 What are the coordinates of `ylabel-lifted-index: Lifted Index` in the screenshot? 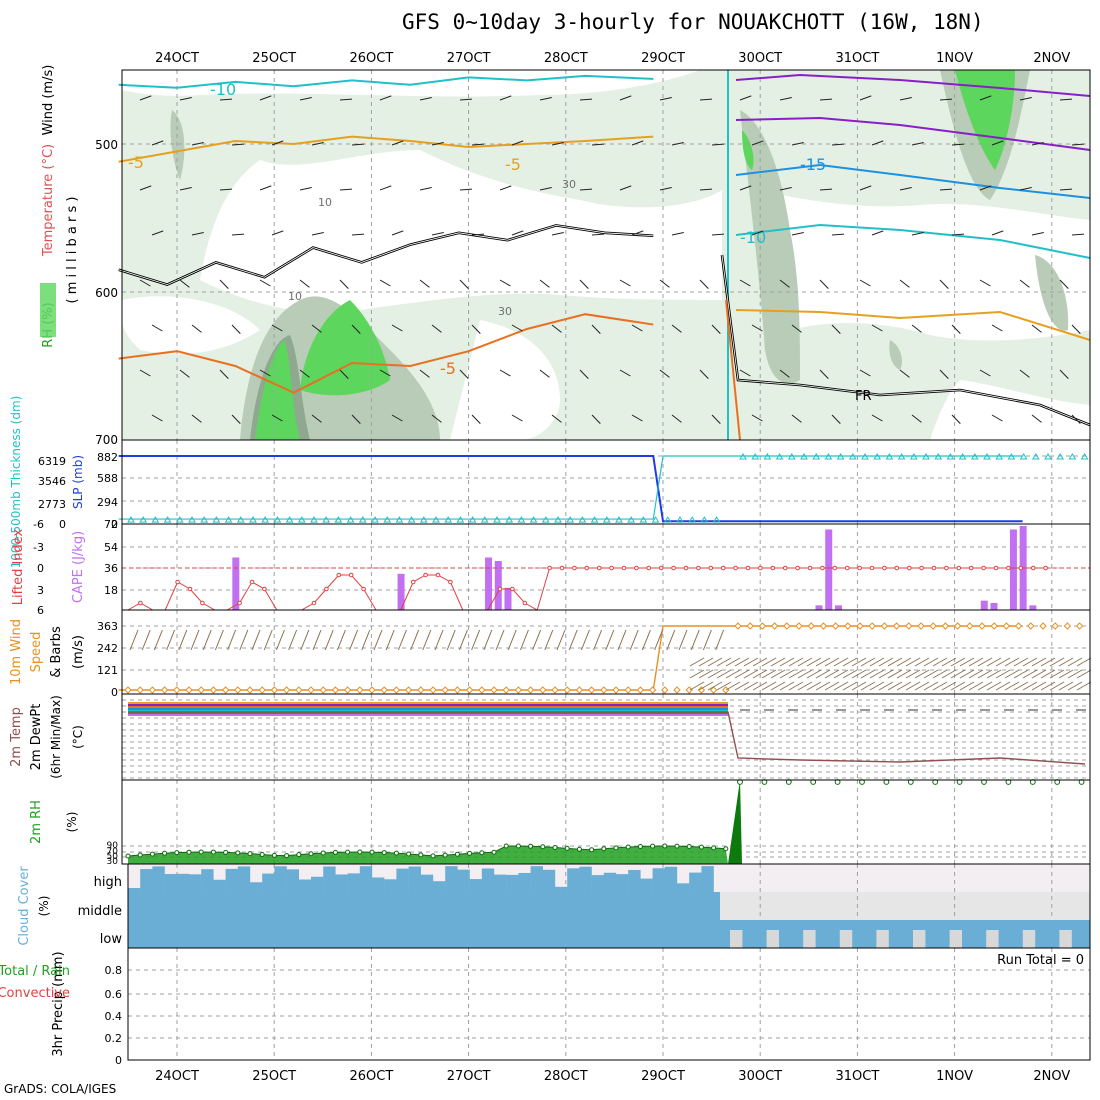 It's located at (18, 566).